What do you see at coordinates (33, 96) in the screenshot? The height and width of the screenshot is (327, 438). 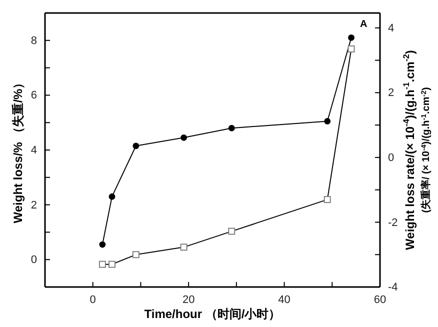 I see `y-tick-label: 6` at bounding box center [33, 96].